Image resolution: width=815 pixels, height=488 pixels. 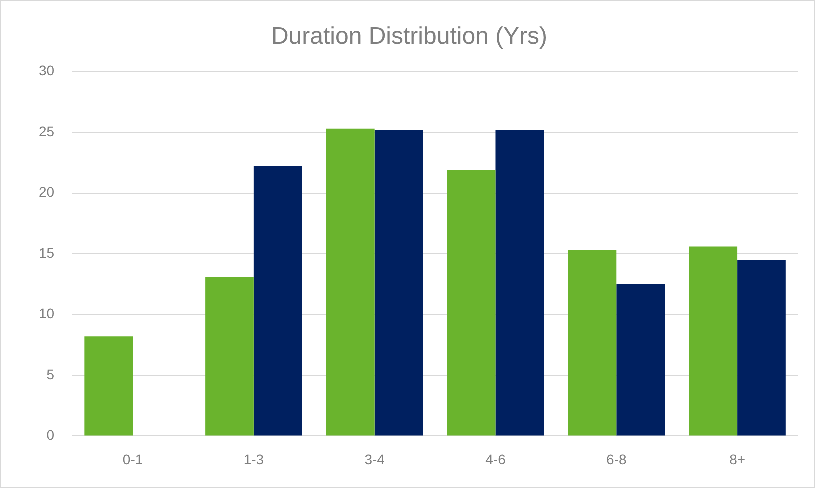 I want to click on y-tick-label: 10, so click(x=46, y=314).